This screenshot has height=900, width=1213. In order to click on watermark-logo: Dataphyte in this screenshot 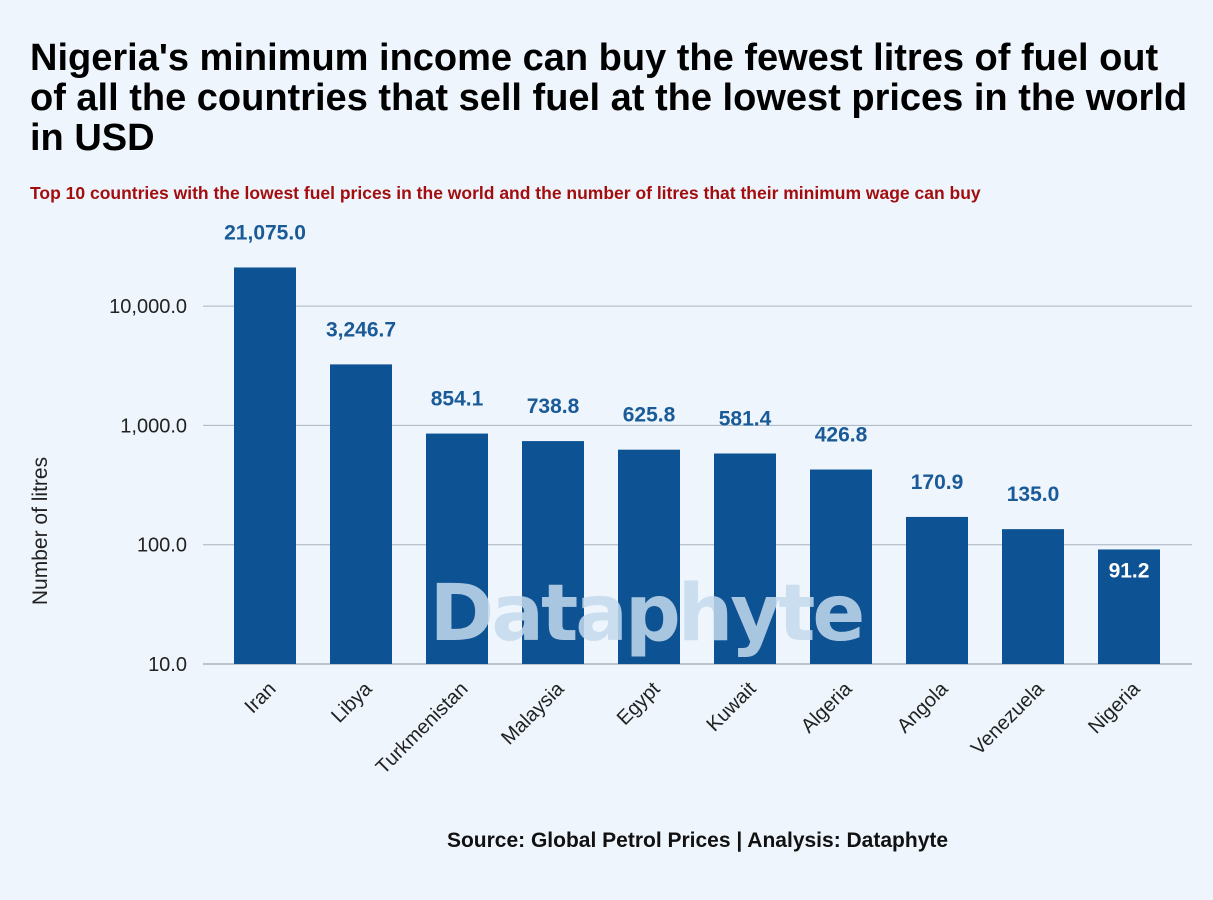, I will do `click(646, 614)`.